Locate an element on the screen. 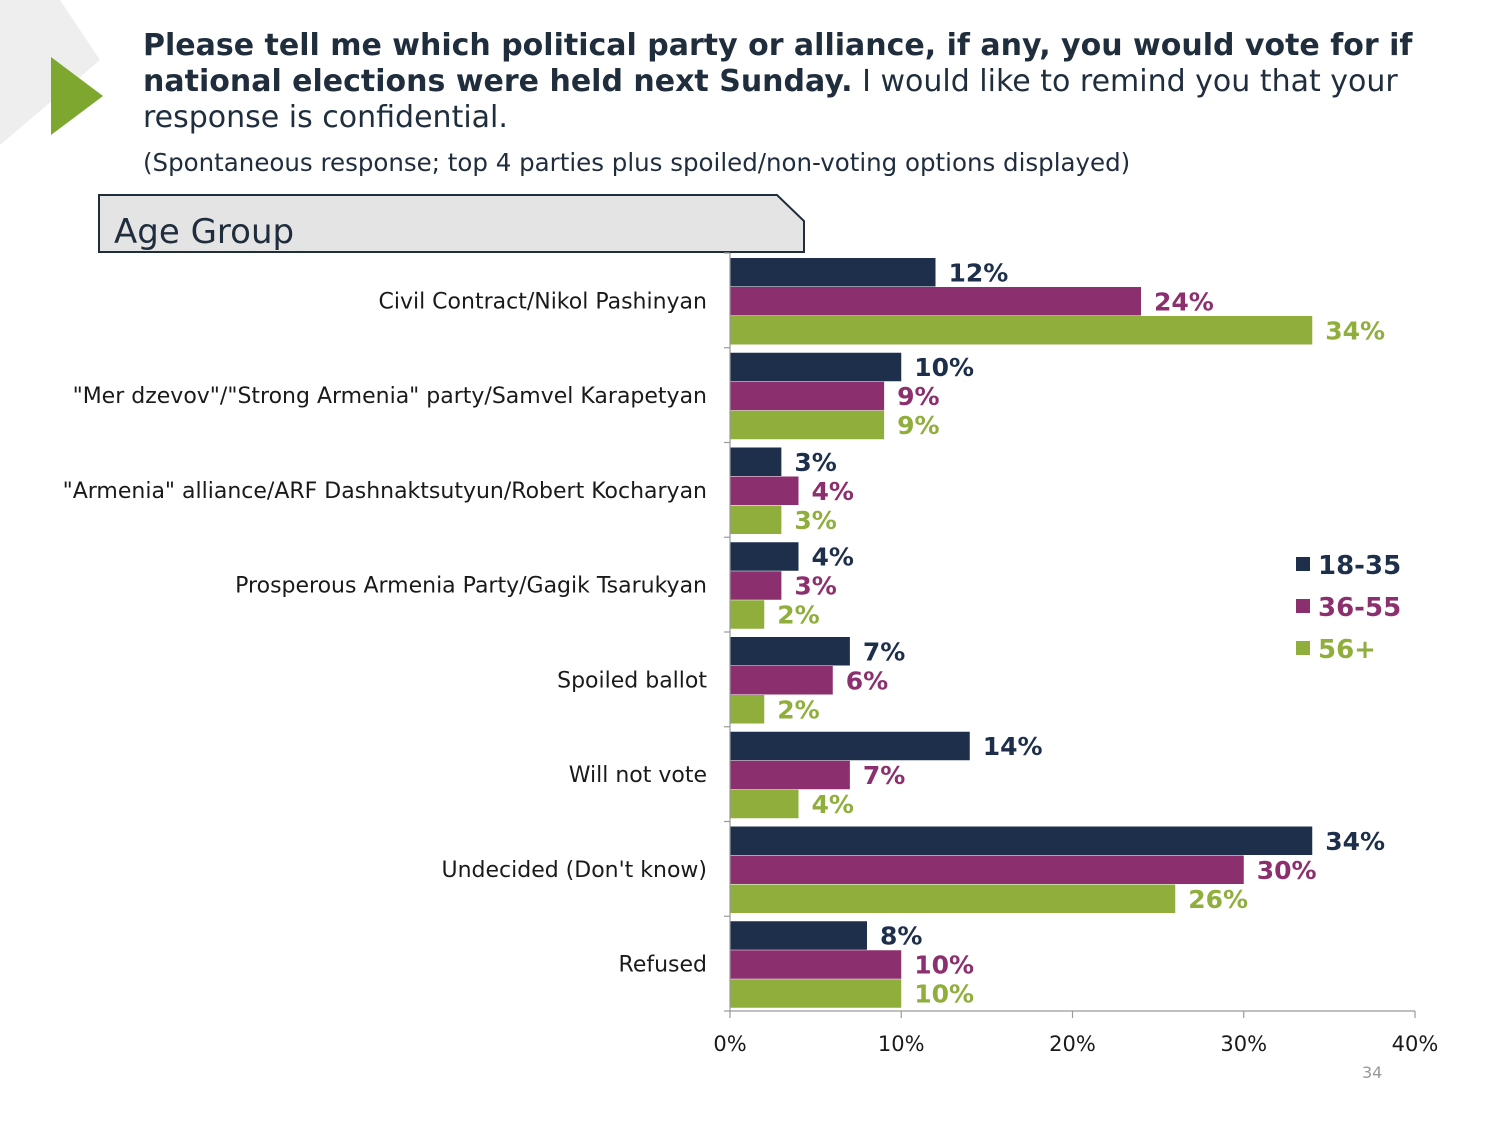 The image size is (1500, 1125). data-label-18-35: 12% is located at coordinates (979, 272).